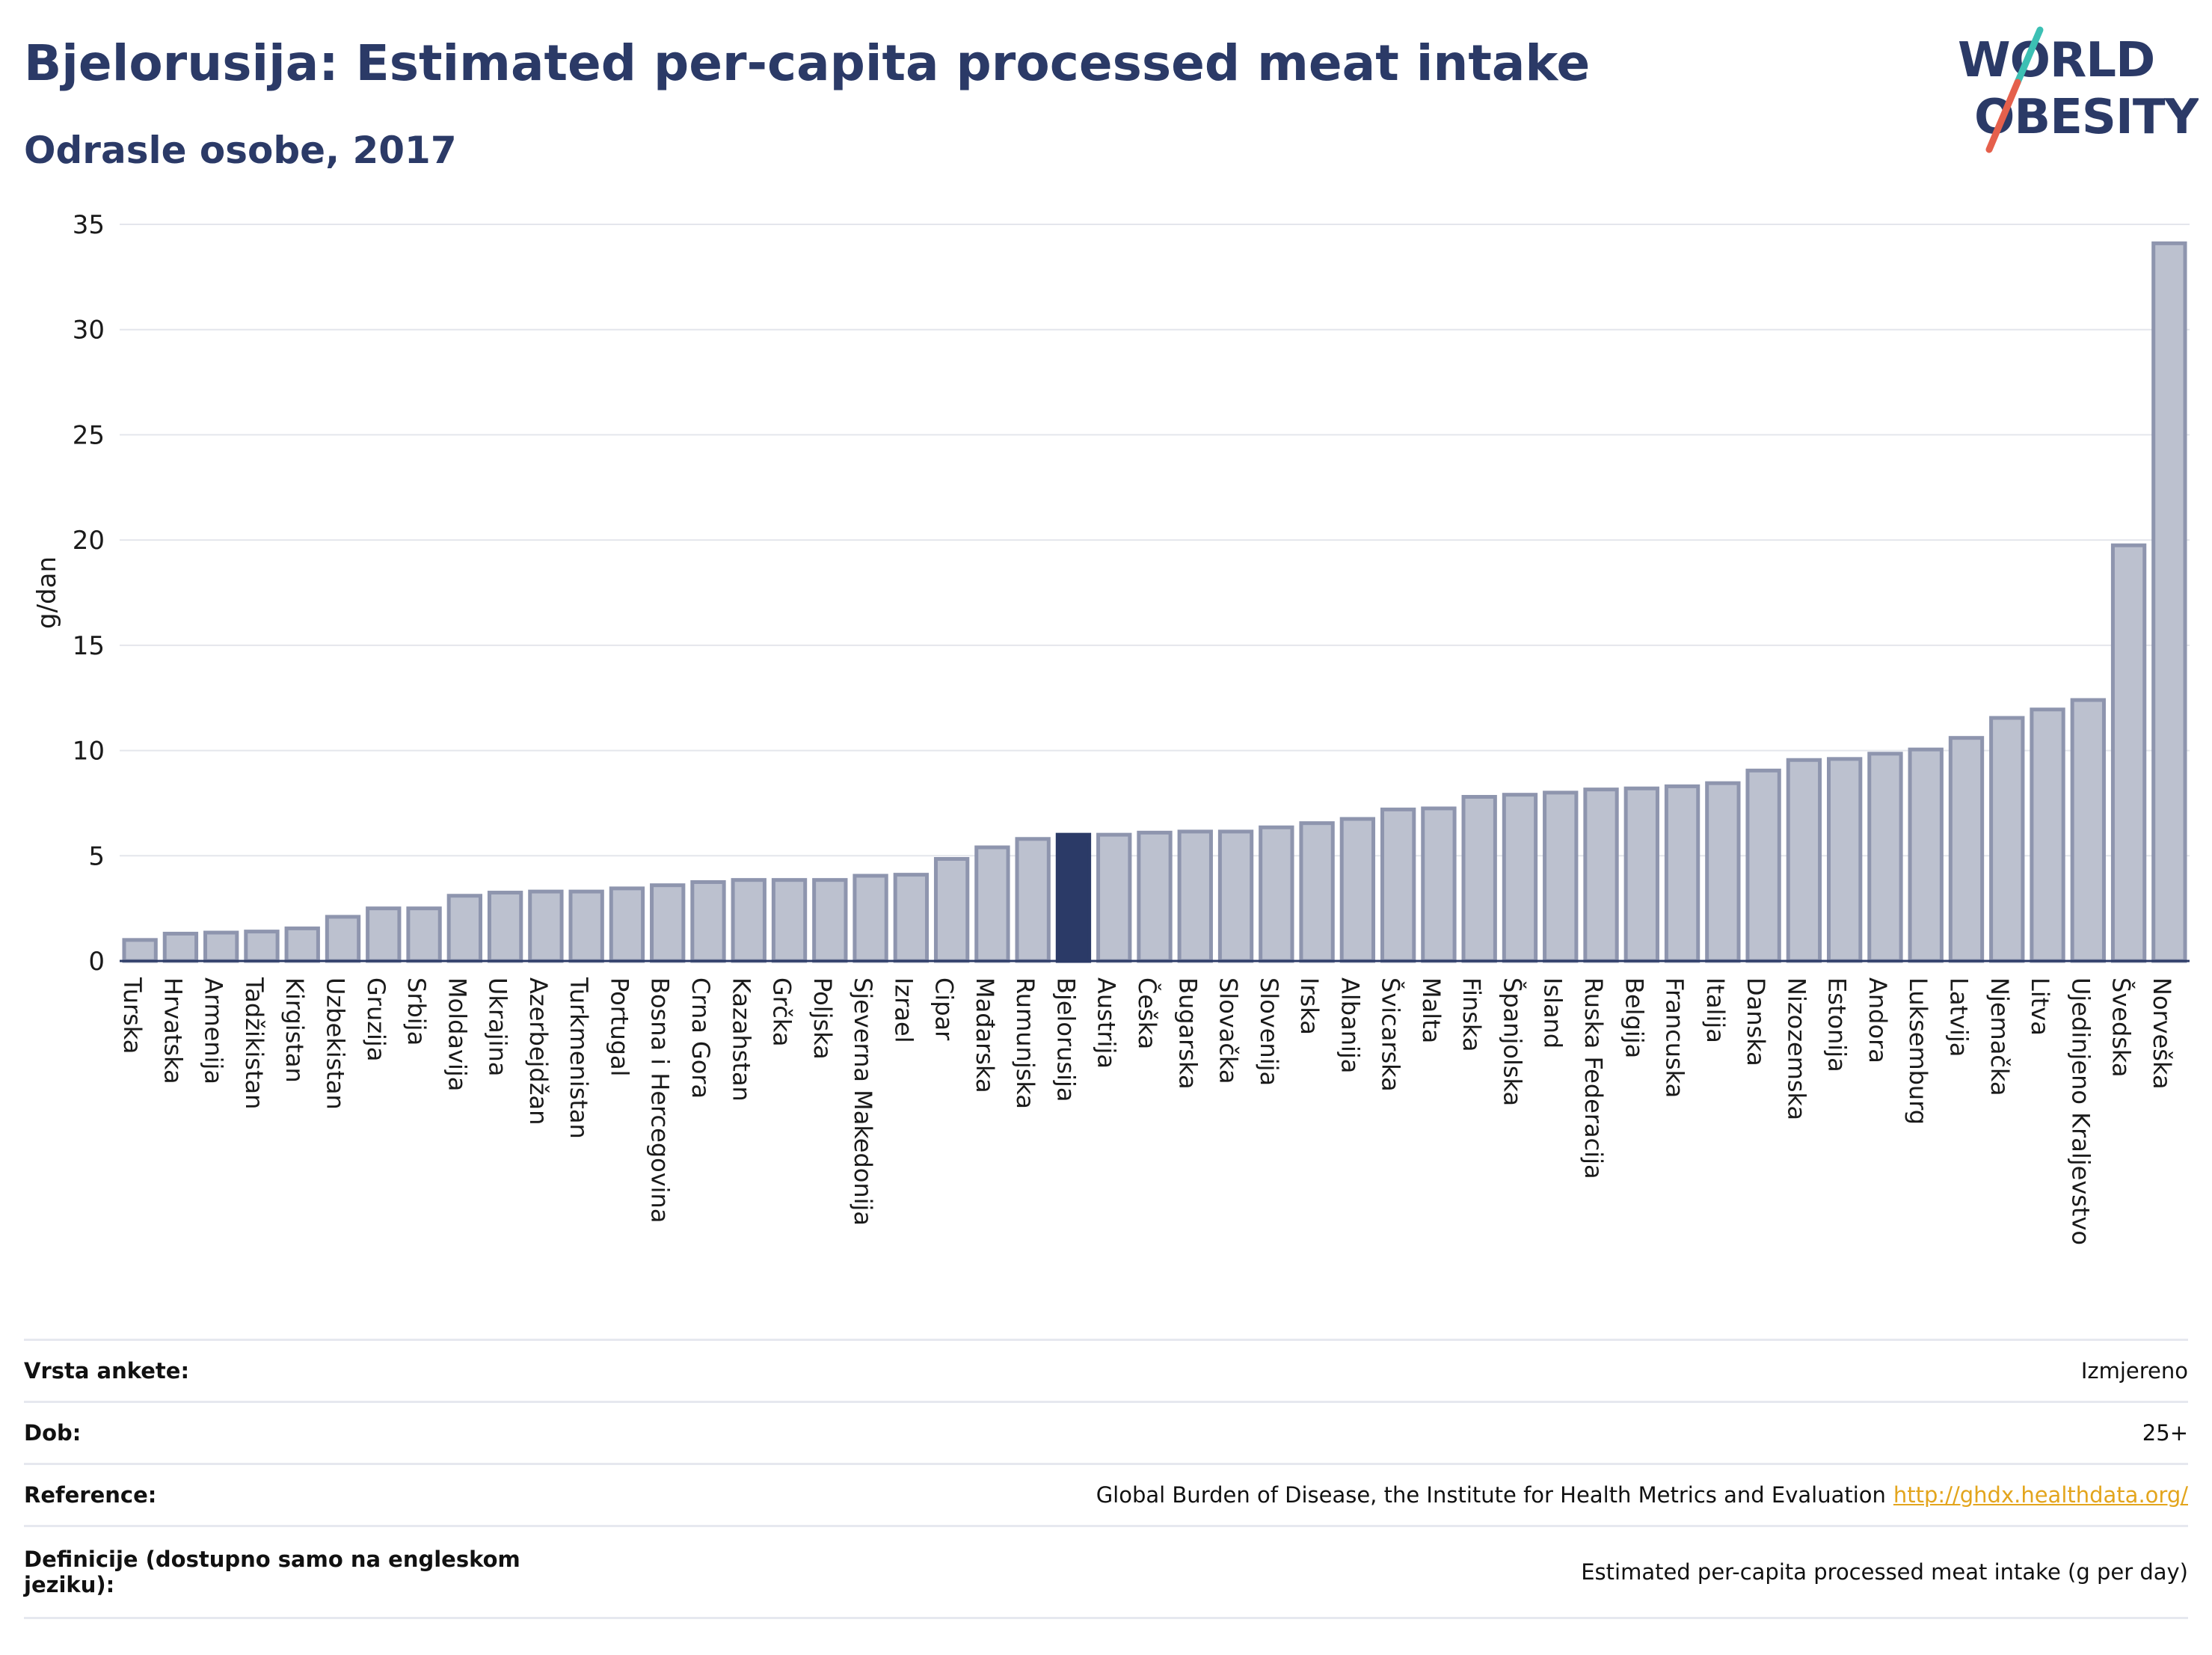 This screenshot has width=2212, height=1655. Describe the element at coordinates (294, 1030) in the screenshot. I see `x-tick-label: Kirgistan` at that location.